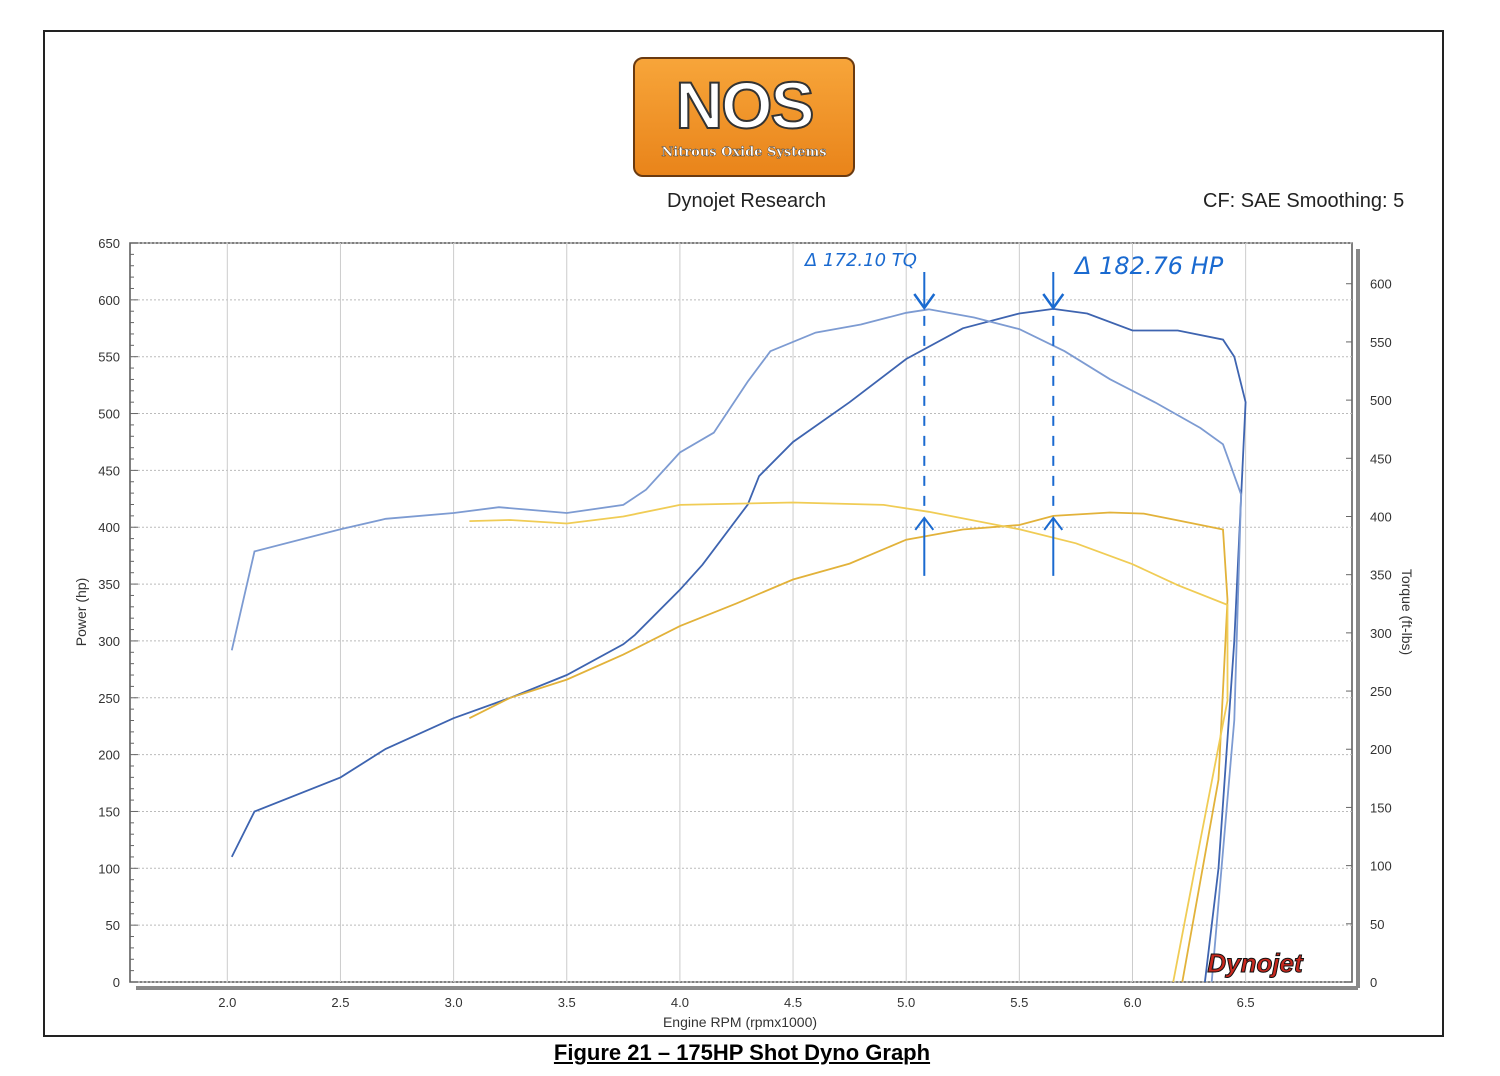  Describe the element at coordinates (109, 755) in the screenshot. I see `y-tick-label: 200` at that location.